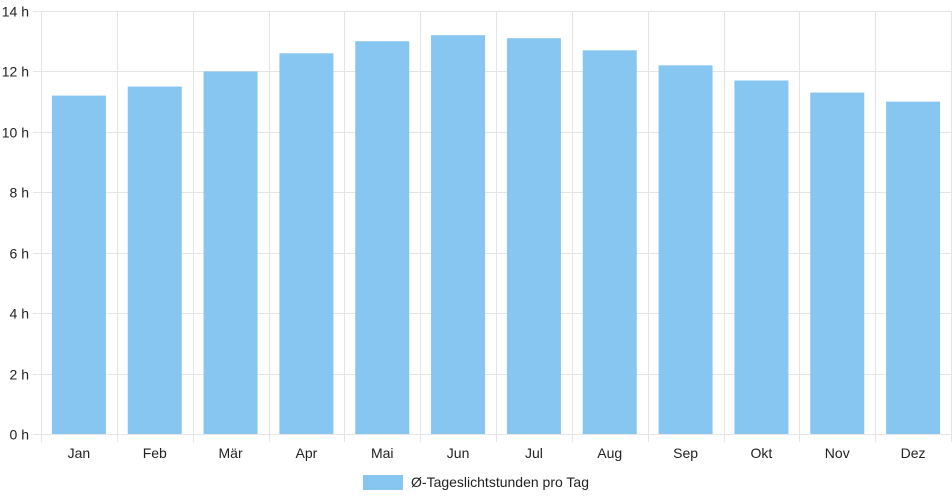 Image resolution: width=952 pixels, height=500 pixels. What do you see at coordinates (19, 193) in the screenshot?
I see `y-tick-label: 8 h` at bounding box center [19, 193].